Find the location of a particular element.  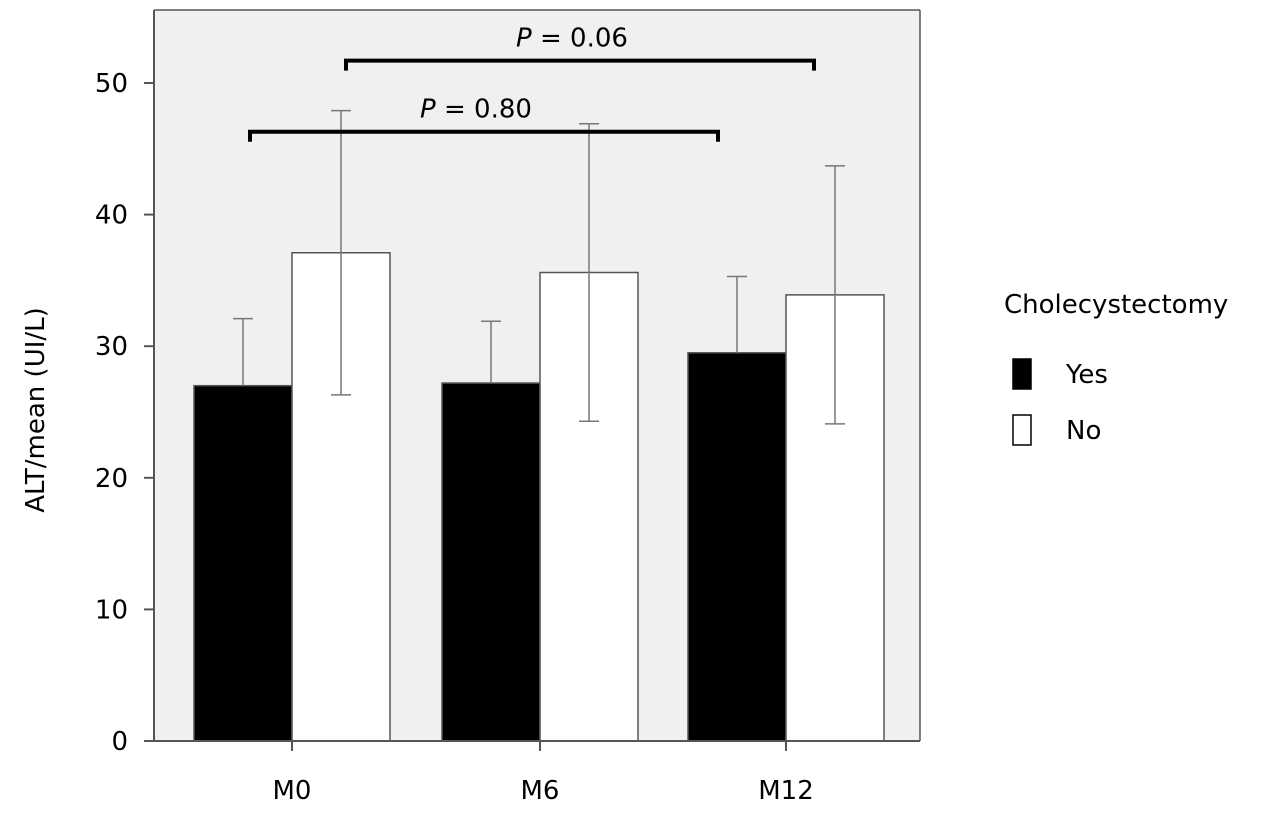

p-value-label: P = 0.80 is located at coordinates (476, 109).